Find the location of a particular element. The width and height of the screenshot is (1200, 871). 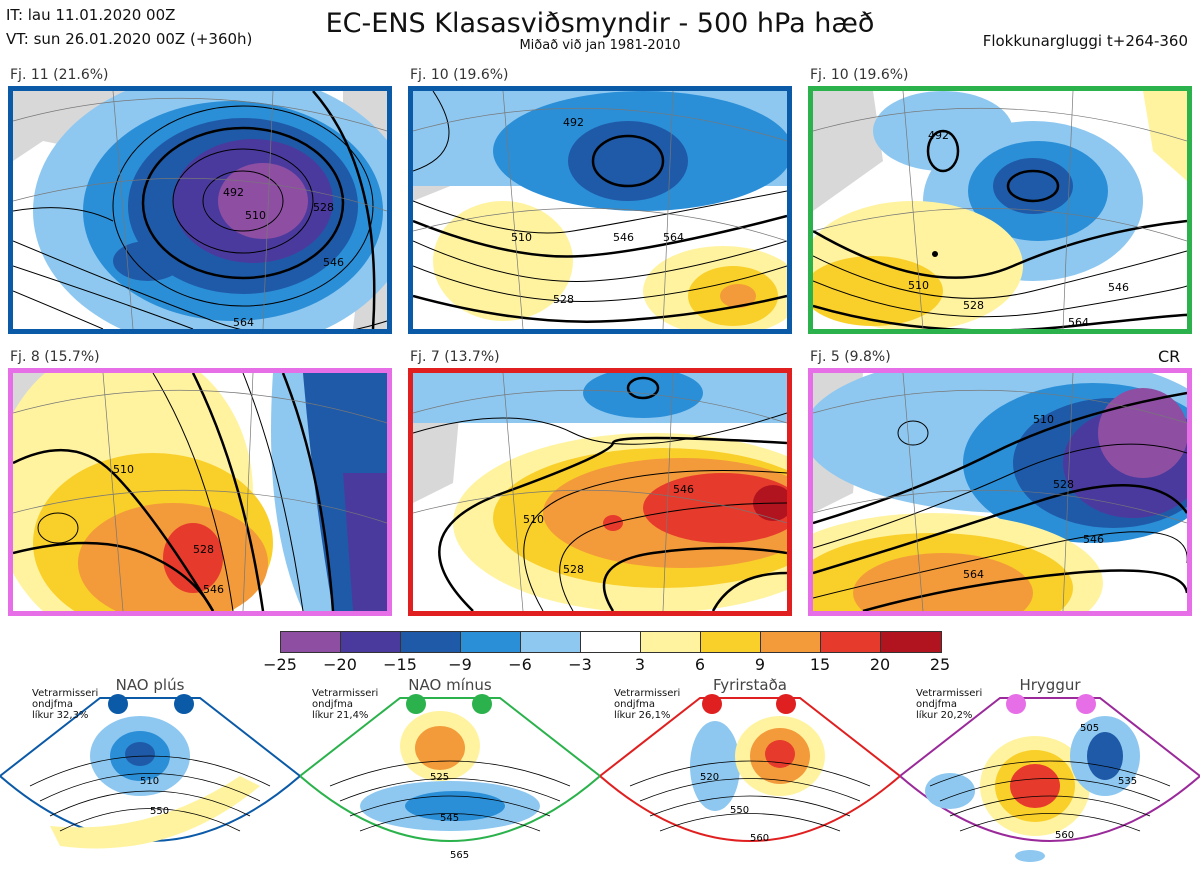

panel-label: Fj. 7 (13.7%) is located at coordinates (455, 357).